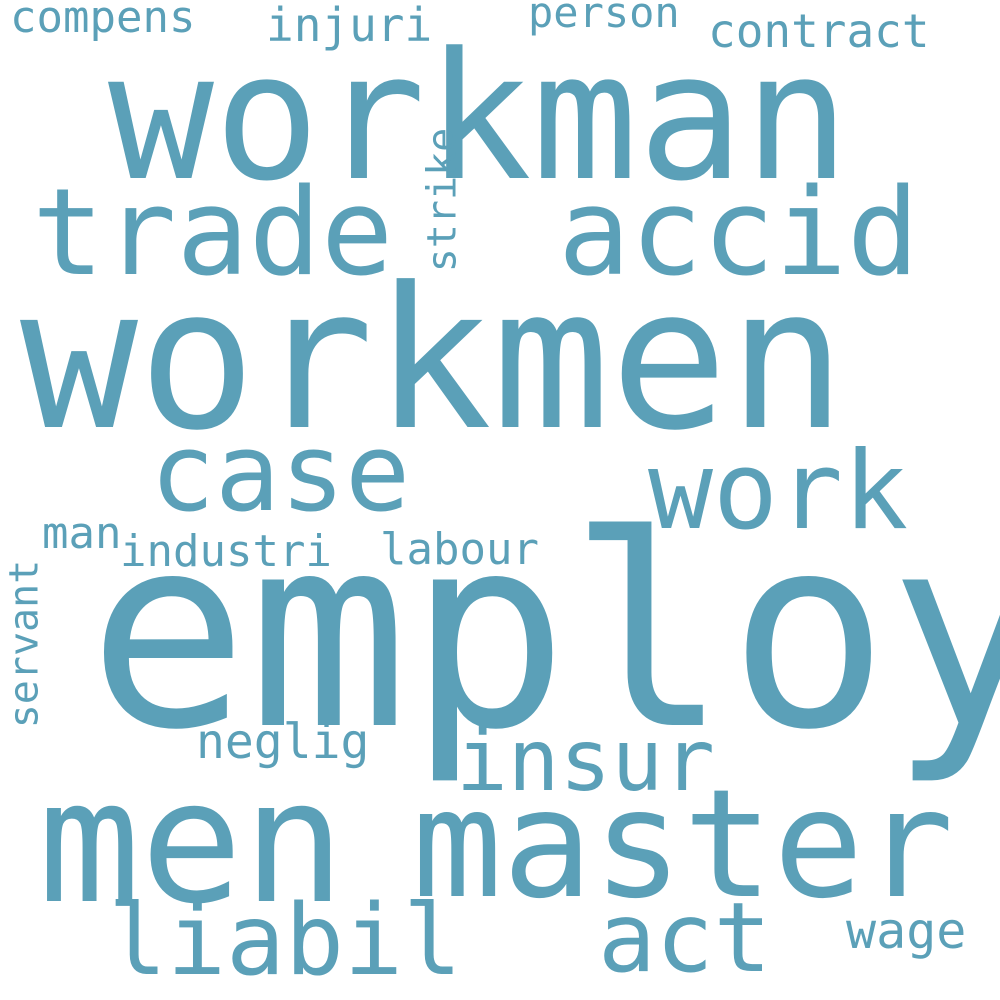 Image resolution: width=1000 pixels, height=1000 pixels. What do you see at coordinates (819, 31) in the screenshot?
I see `word-contract: contract` at bounding box center [819, 31].